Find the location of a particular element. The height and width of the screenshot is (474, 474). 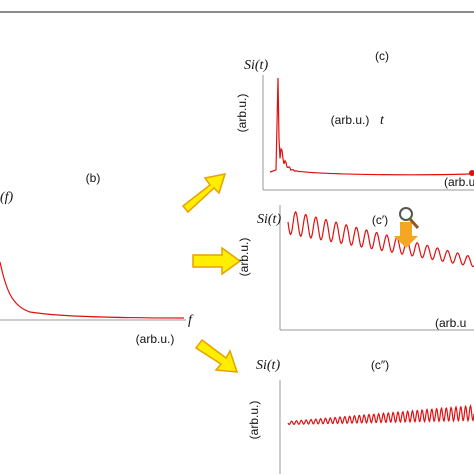

magnify-arrow is located at coordinates (406, 235).